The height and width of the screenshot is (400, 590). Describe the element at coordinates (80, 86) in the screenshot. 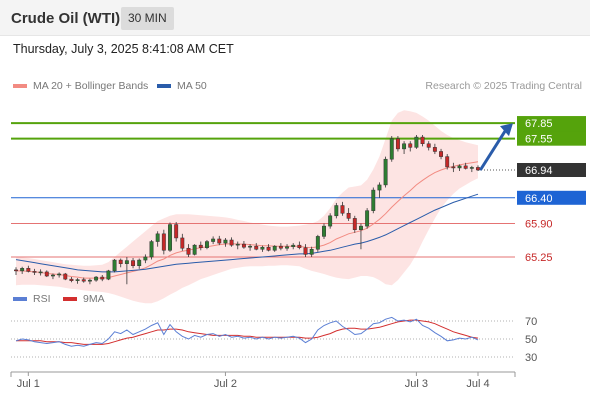

I see `legend-ma20: MA 20 + Bollinger Bands` at that location.